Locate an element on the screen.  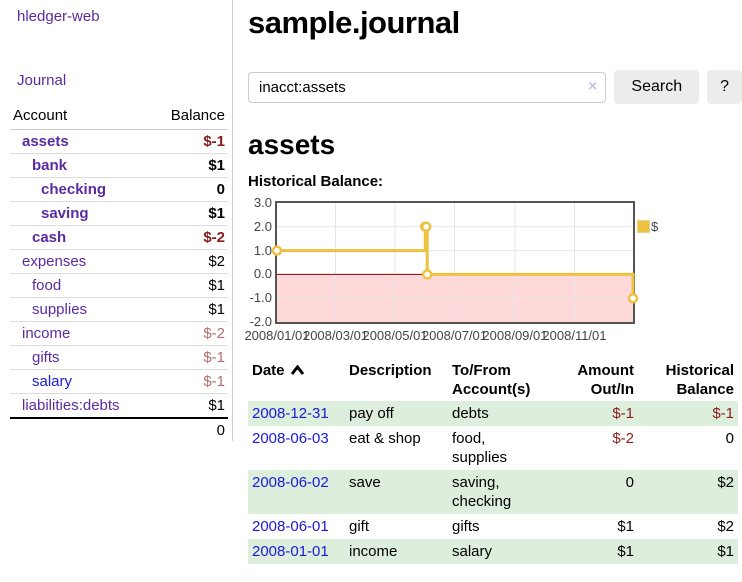
register-row: 2008-06-01 gift gifts $1 $2 is located at coordinates (493, 526).